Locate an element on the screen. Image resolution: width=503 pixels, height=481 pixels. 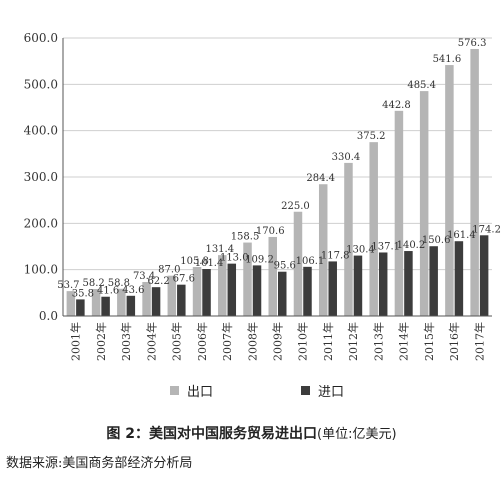
legend-item-import: 进口 is located at coordinates (322, 390).